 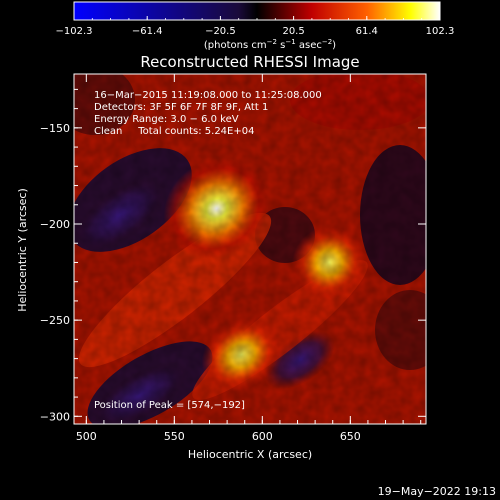 What do you see at coordinates (220, 31) in the screenshot?
I see `colorbar-tick-label: −20.5` at bounding box center [220, 31].